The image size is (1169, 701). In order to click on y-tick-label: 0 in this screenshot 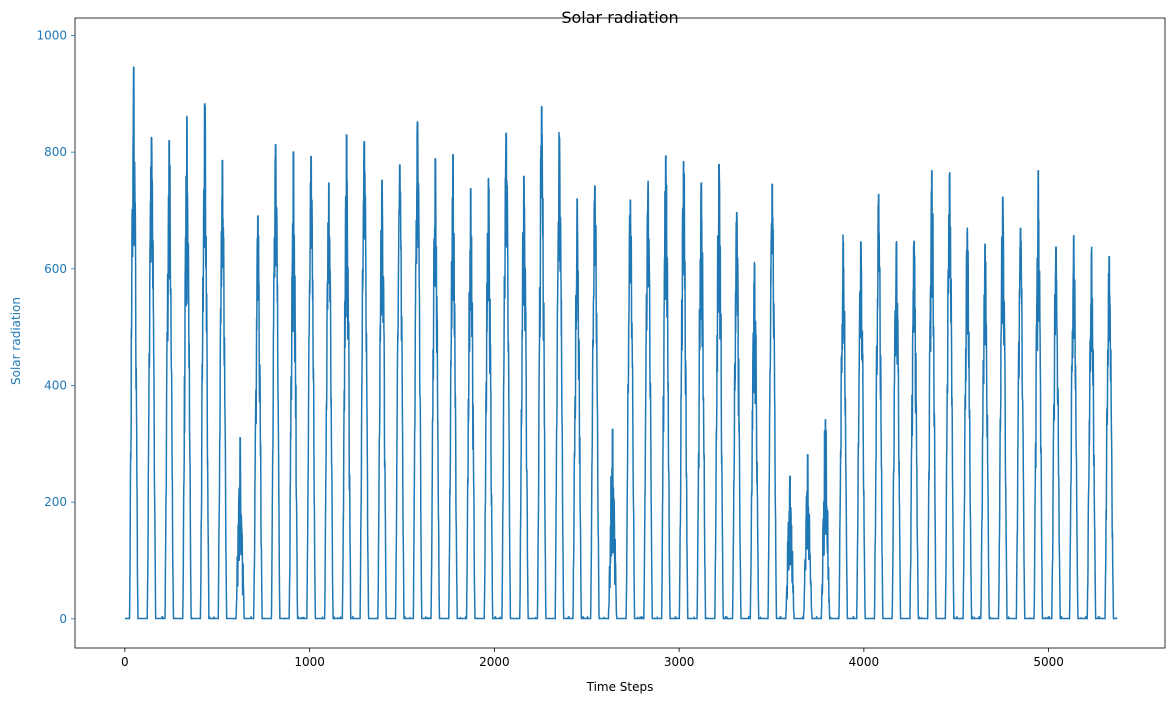, I will do `click(63, 619)`.